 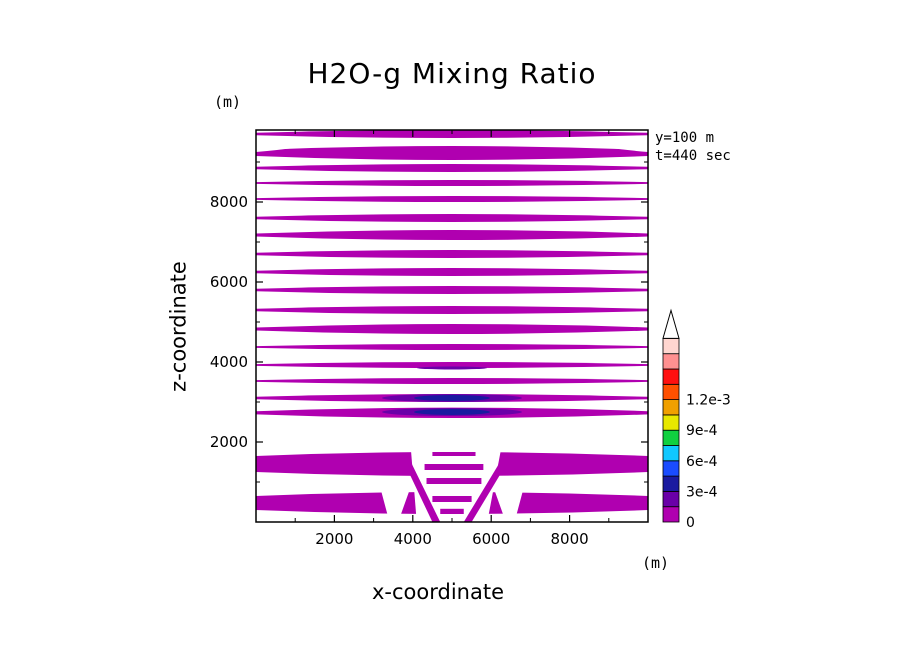 I want to click on annotation-y-position: y=100 m, so click(x=685, y=138).